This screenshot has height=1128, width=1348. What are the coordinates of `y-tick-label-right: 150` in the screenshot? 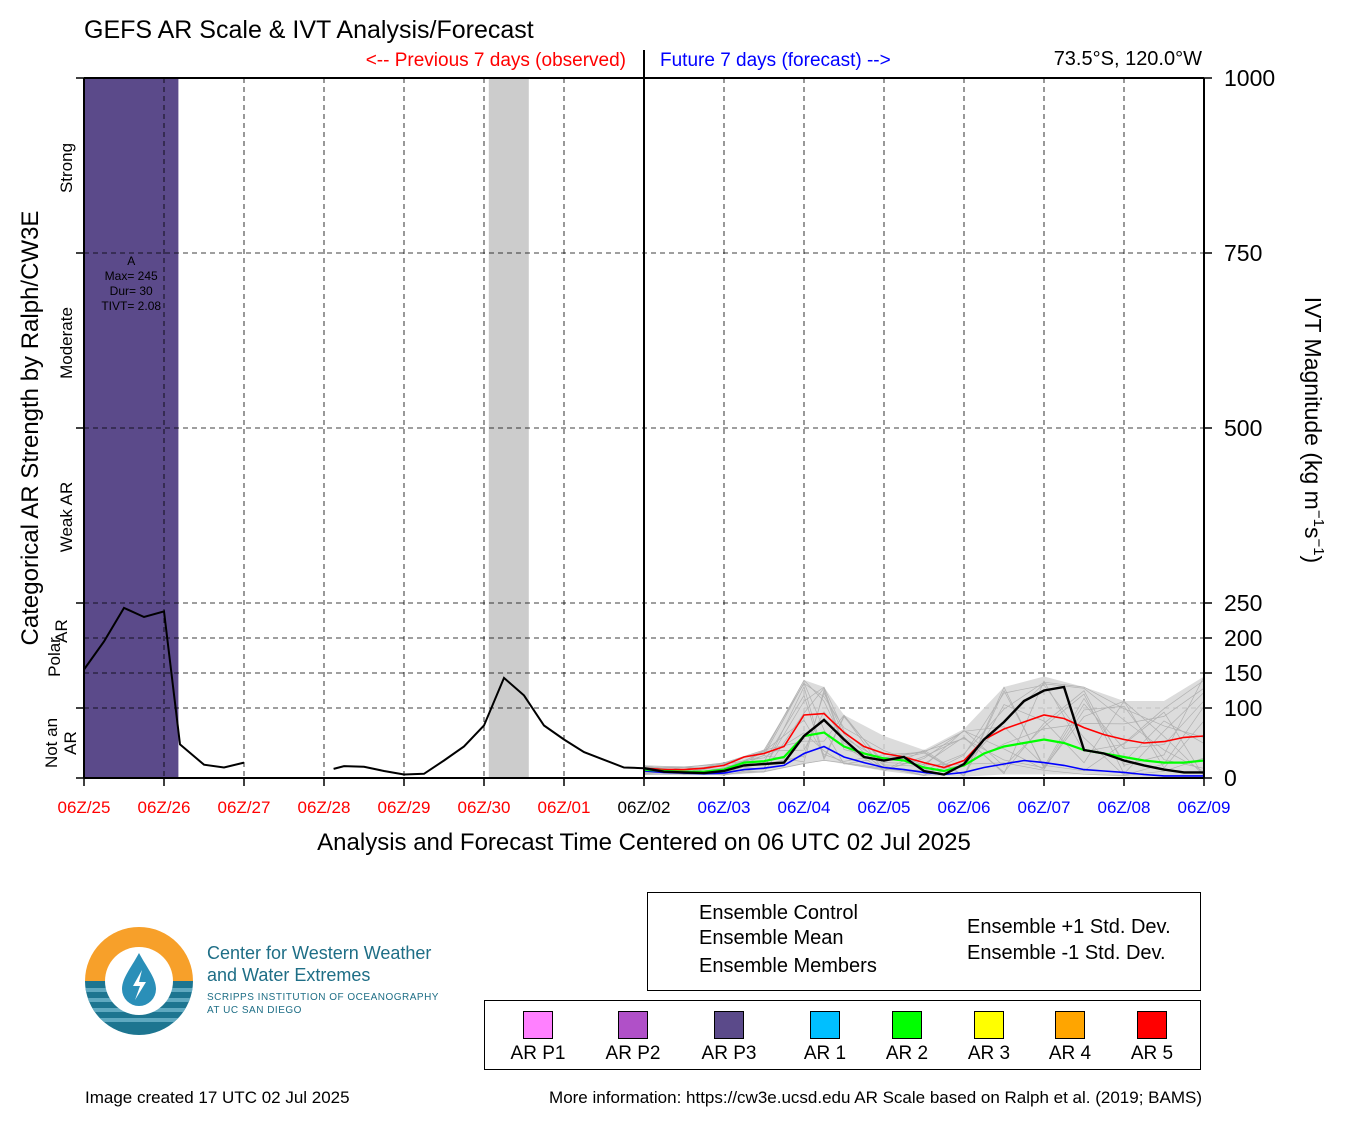 It's located at (1243, 673).